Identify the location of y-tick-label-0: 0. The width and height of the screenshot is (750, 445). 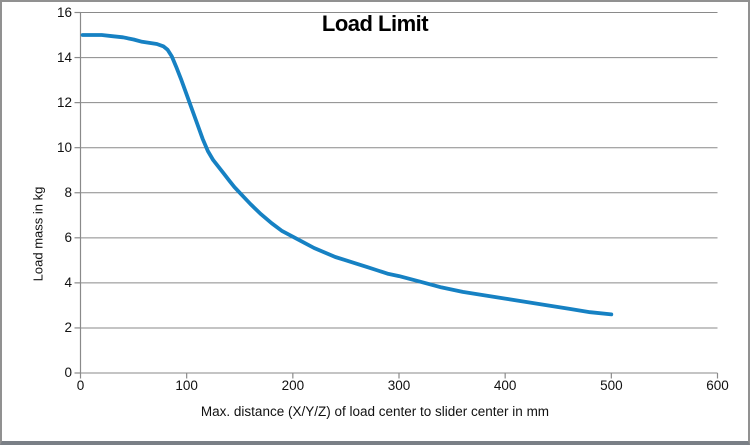
(68, 372).